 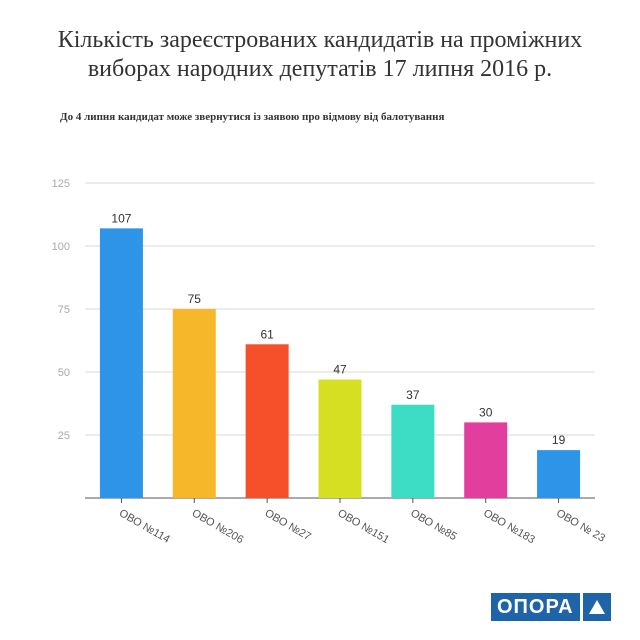 I want to click on y-tick-label: 125, so click(x=61, y=184).